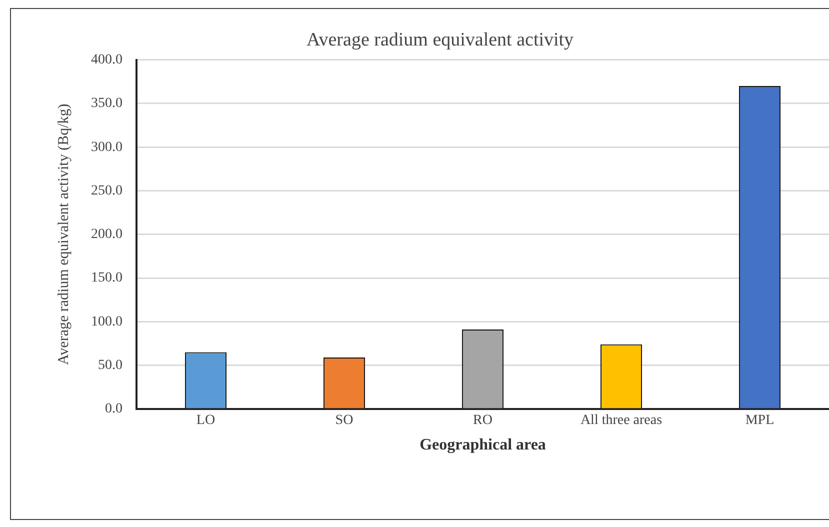 The height and width of the screenshot is (527, 829). Describe the element at coordinates (110, 366) in the screenshot. I see `y-tick-label: 50.0` at that location.